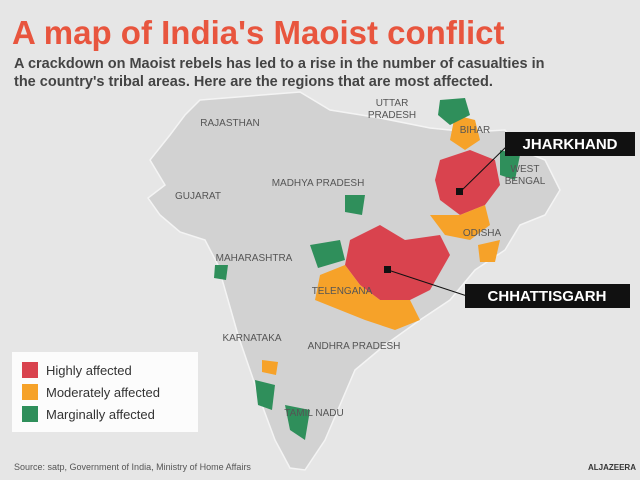 This screenshot has width=640, height=480. I want to click on area-high, so click(467, 182).